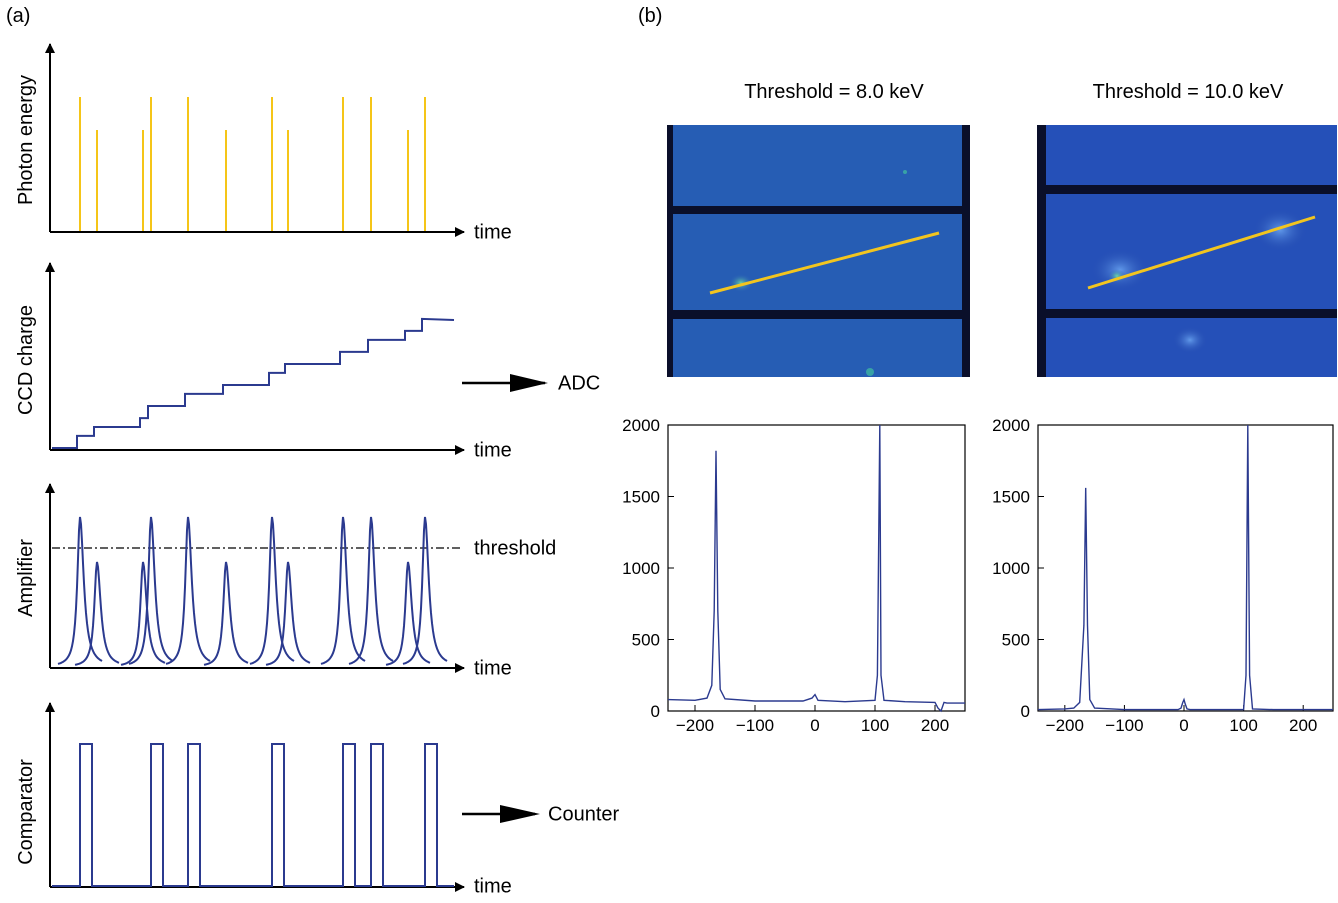 This screenshot has height=903, width=1338. What do you see at coordinates (253, 815) in the screenshot?
I see `comparator-pulses` at bounding box center [253, 815].